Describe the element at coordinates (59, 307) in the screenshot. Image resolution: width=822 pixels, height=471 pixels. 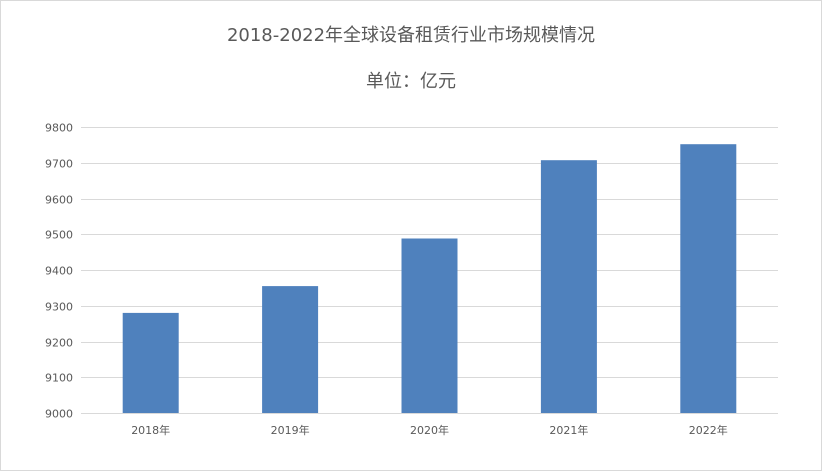
I see `y-tick-label: 9300` at that location.